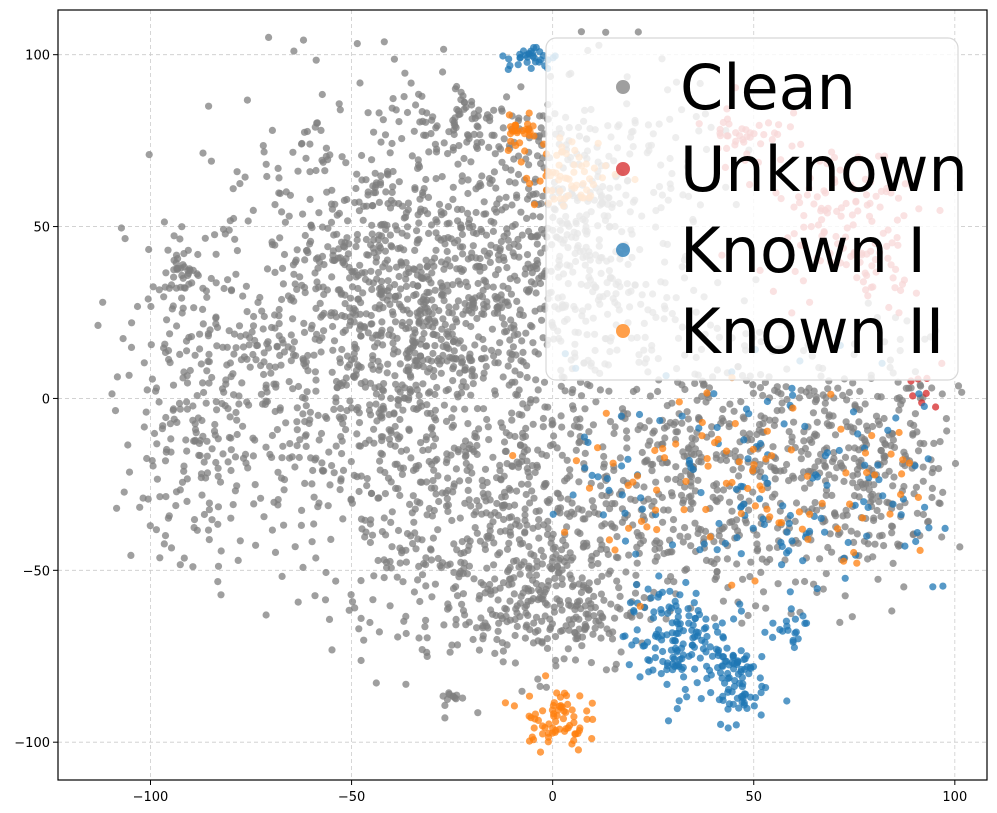 This screenshot has height=813, width=997. What do you see at coordinates (32, 743) in the screenshot?
I see `y-tick-label: −100` at bounding box center [32, 743].